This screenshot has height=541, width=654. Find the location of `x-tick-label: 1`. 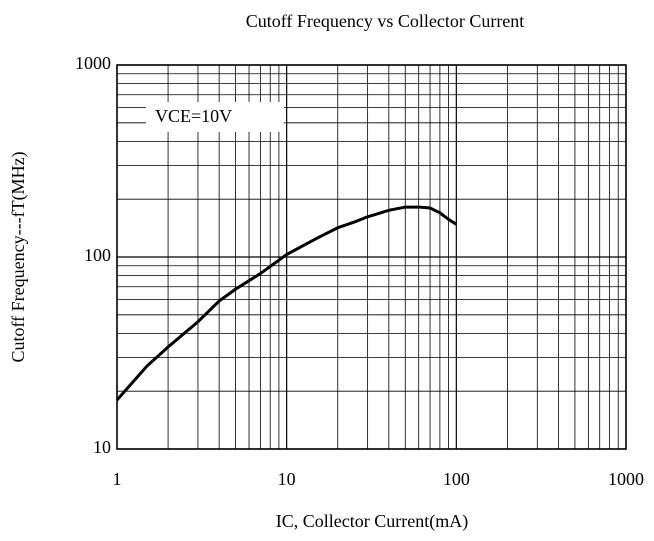

x-tick-label: 1 is located at coordinates (117, 479).